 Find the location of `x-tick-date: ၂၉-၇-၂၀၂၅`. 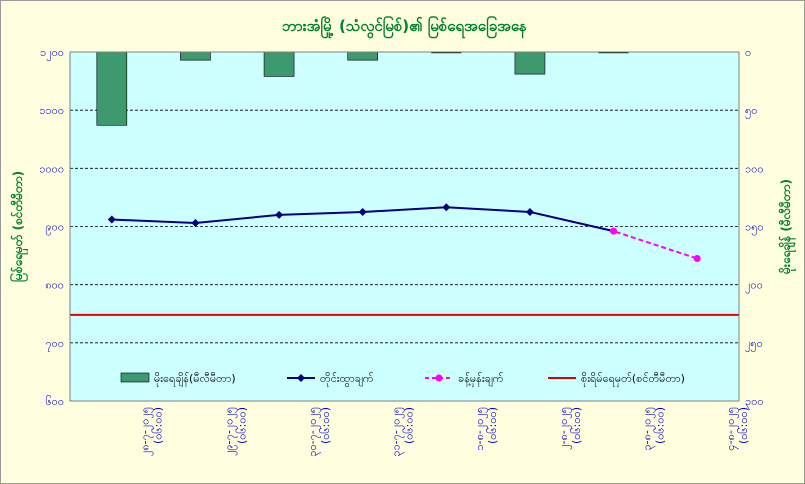

x-tick-date: ၂၉-၇-၂၀၂၅ is located at coordinates (229, 431).